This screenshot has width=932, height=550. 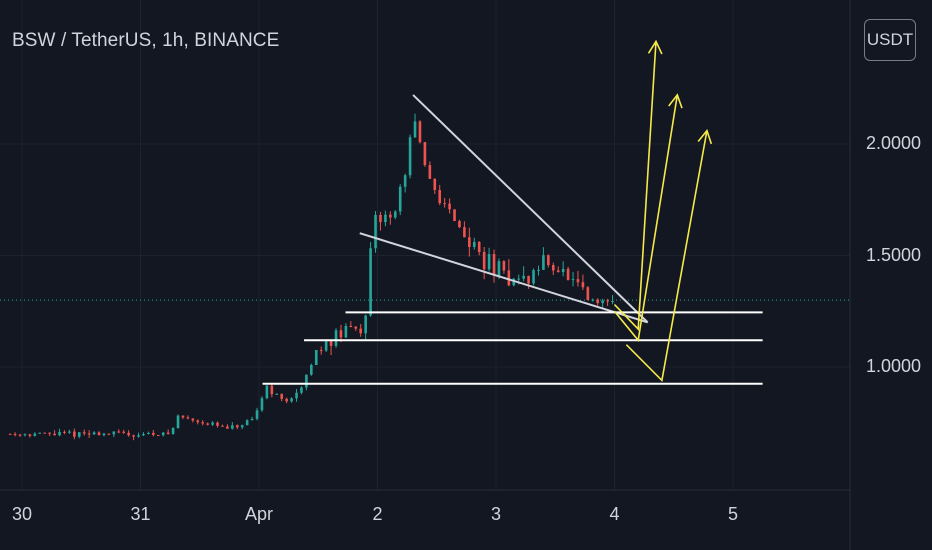 What do you see at coordinates (503, 278) in the screenshot?
I see `trendline-lower` at bounding box center [503, 278].